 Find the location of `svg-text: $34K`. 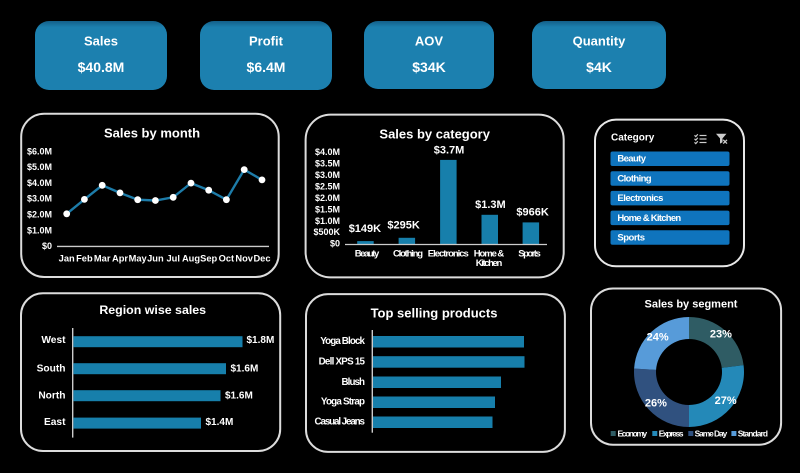

svg-text: $34K is located at coordinates (428, 67).